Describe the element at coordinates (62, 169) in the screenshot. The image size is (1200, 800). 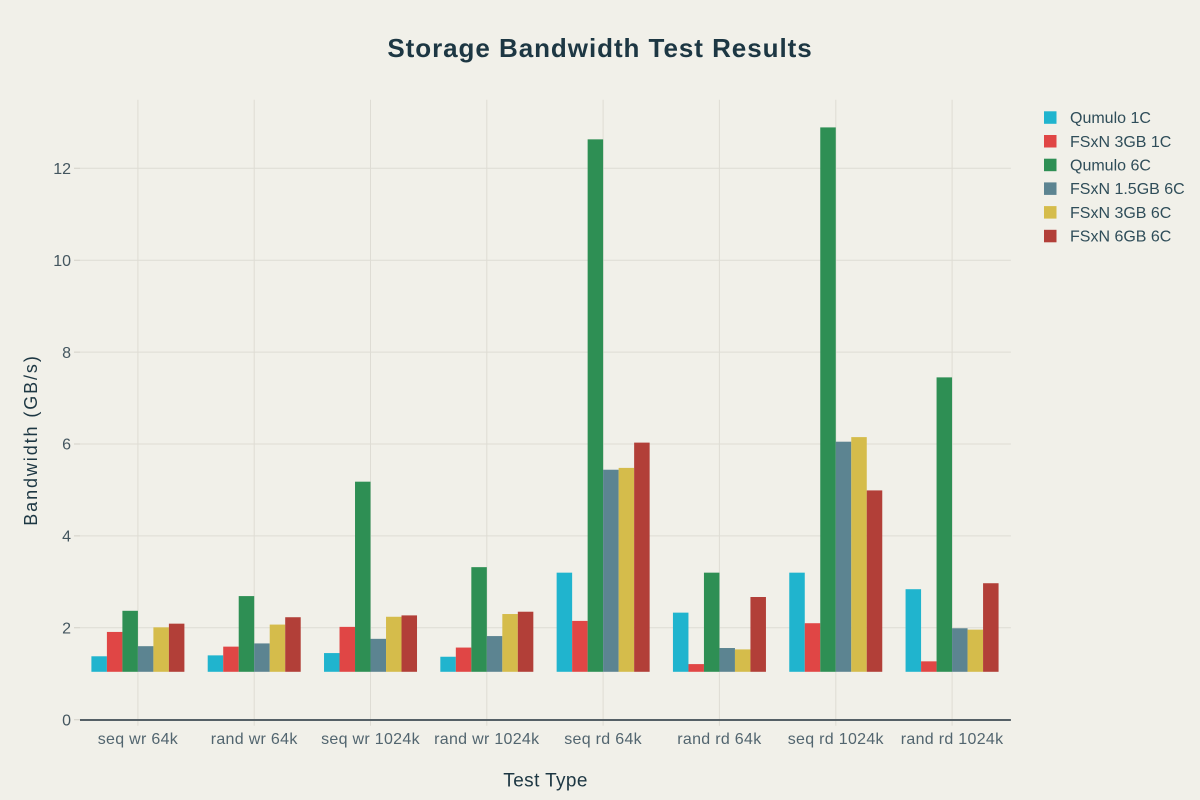
I see `svg-text: 12` at that location.